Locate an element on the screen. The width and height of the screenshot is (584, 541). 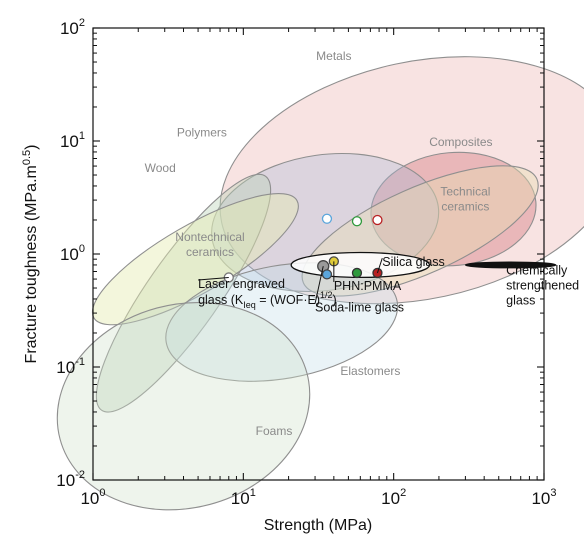
region-label-wood: Wood is located at coordinates (160, 168).